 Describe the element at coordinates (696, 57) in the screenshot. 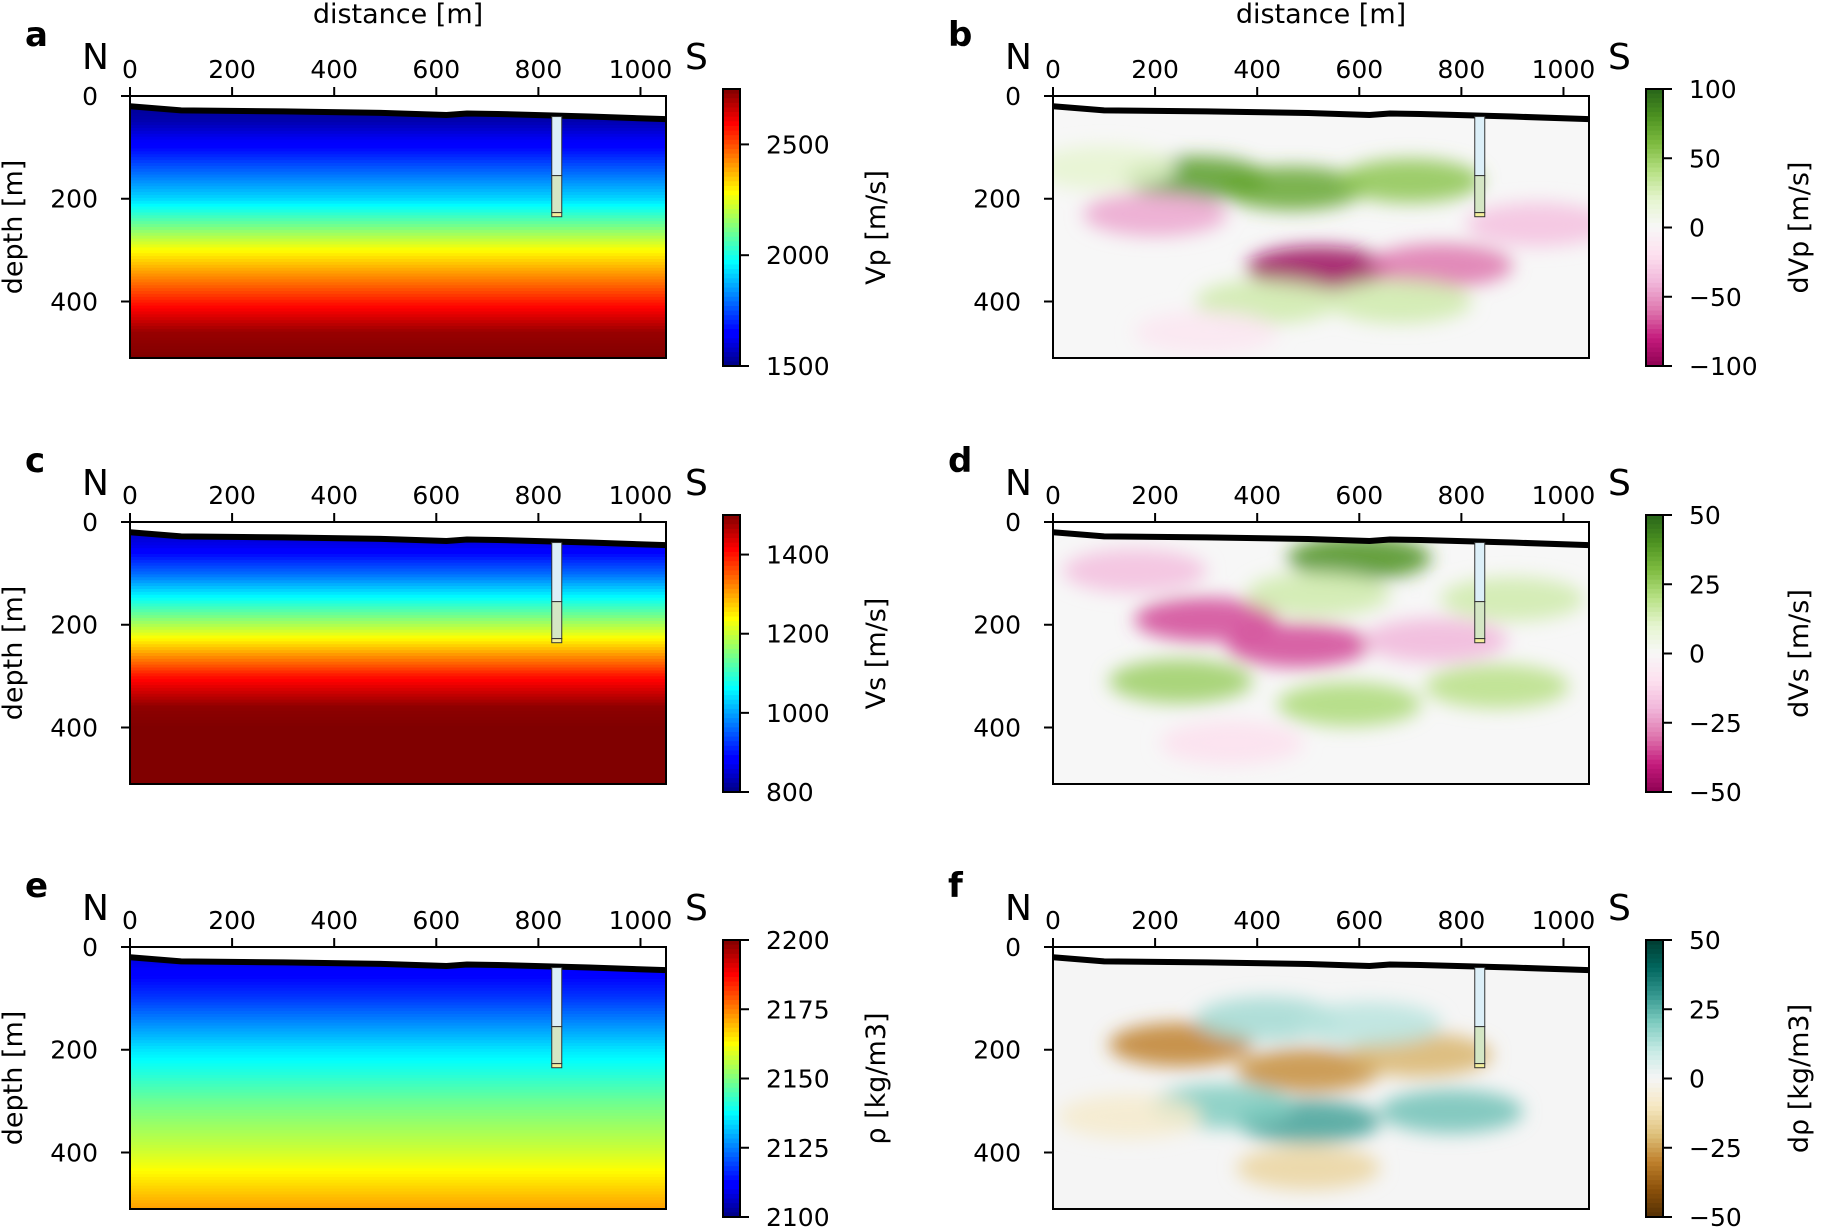

I see `south-label: S` at that location.